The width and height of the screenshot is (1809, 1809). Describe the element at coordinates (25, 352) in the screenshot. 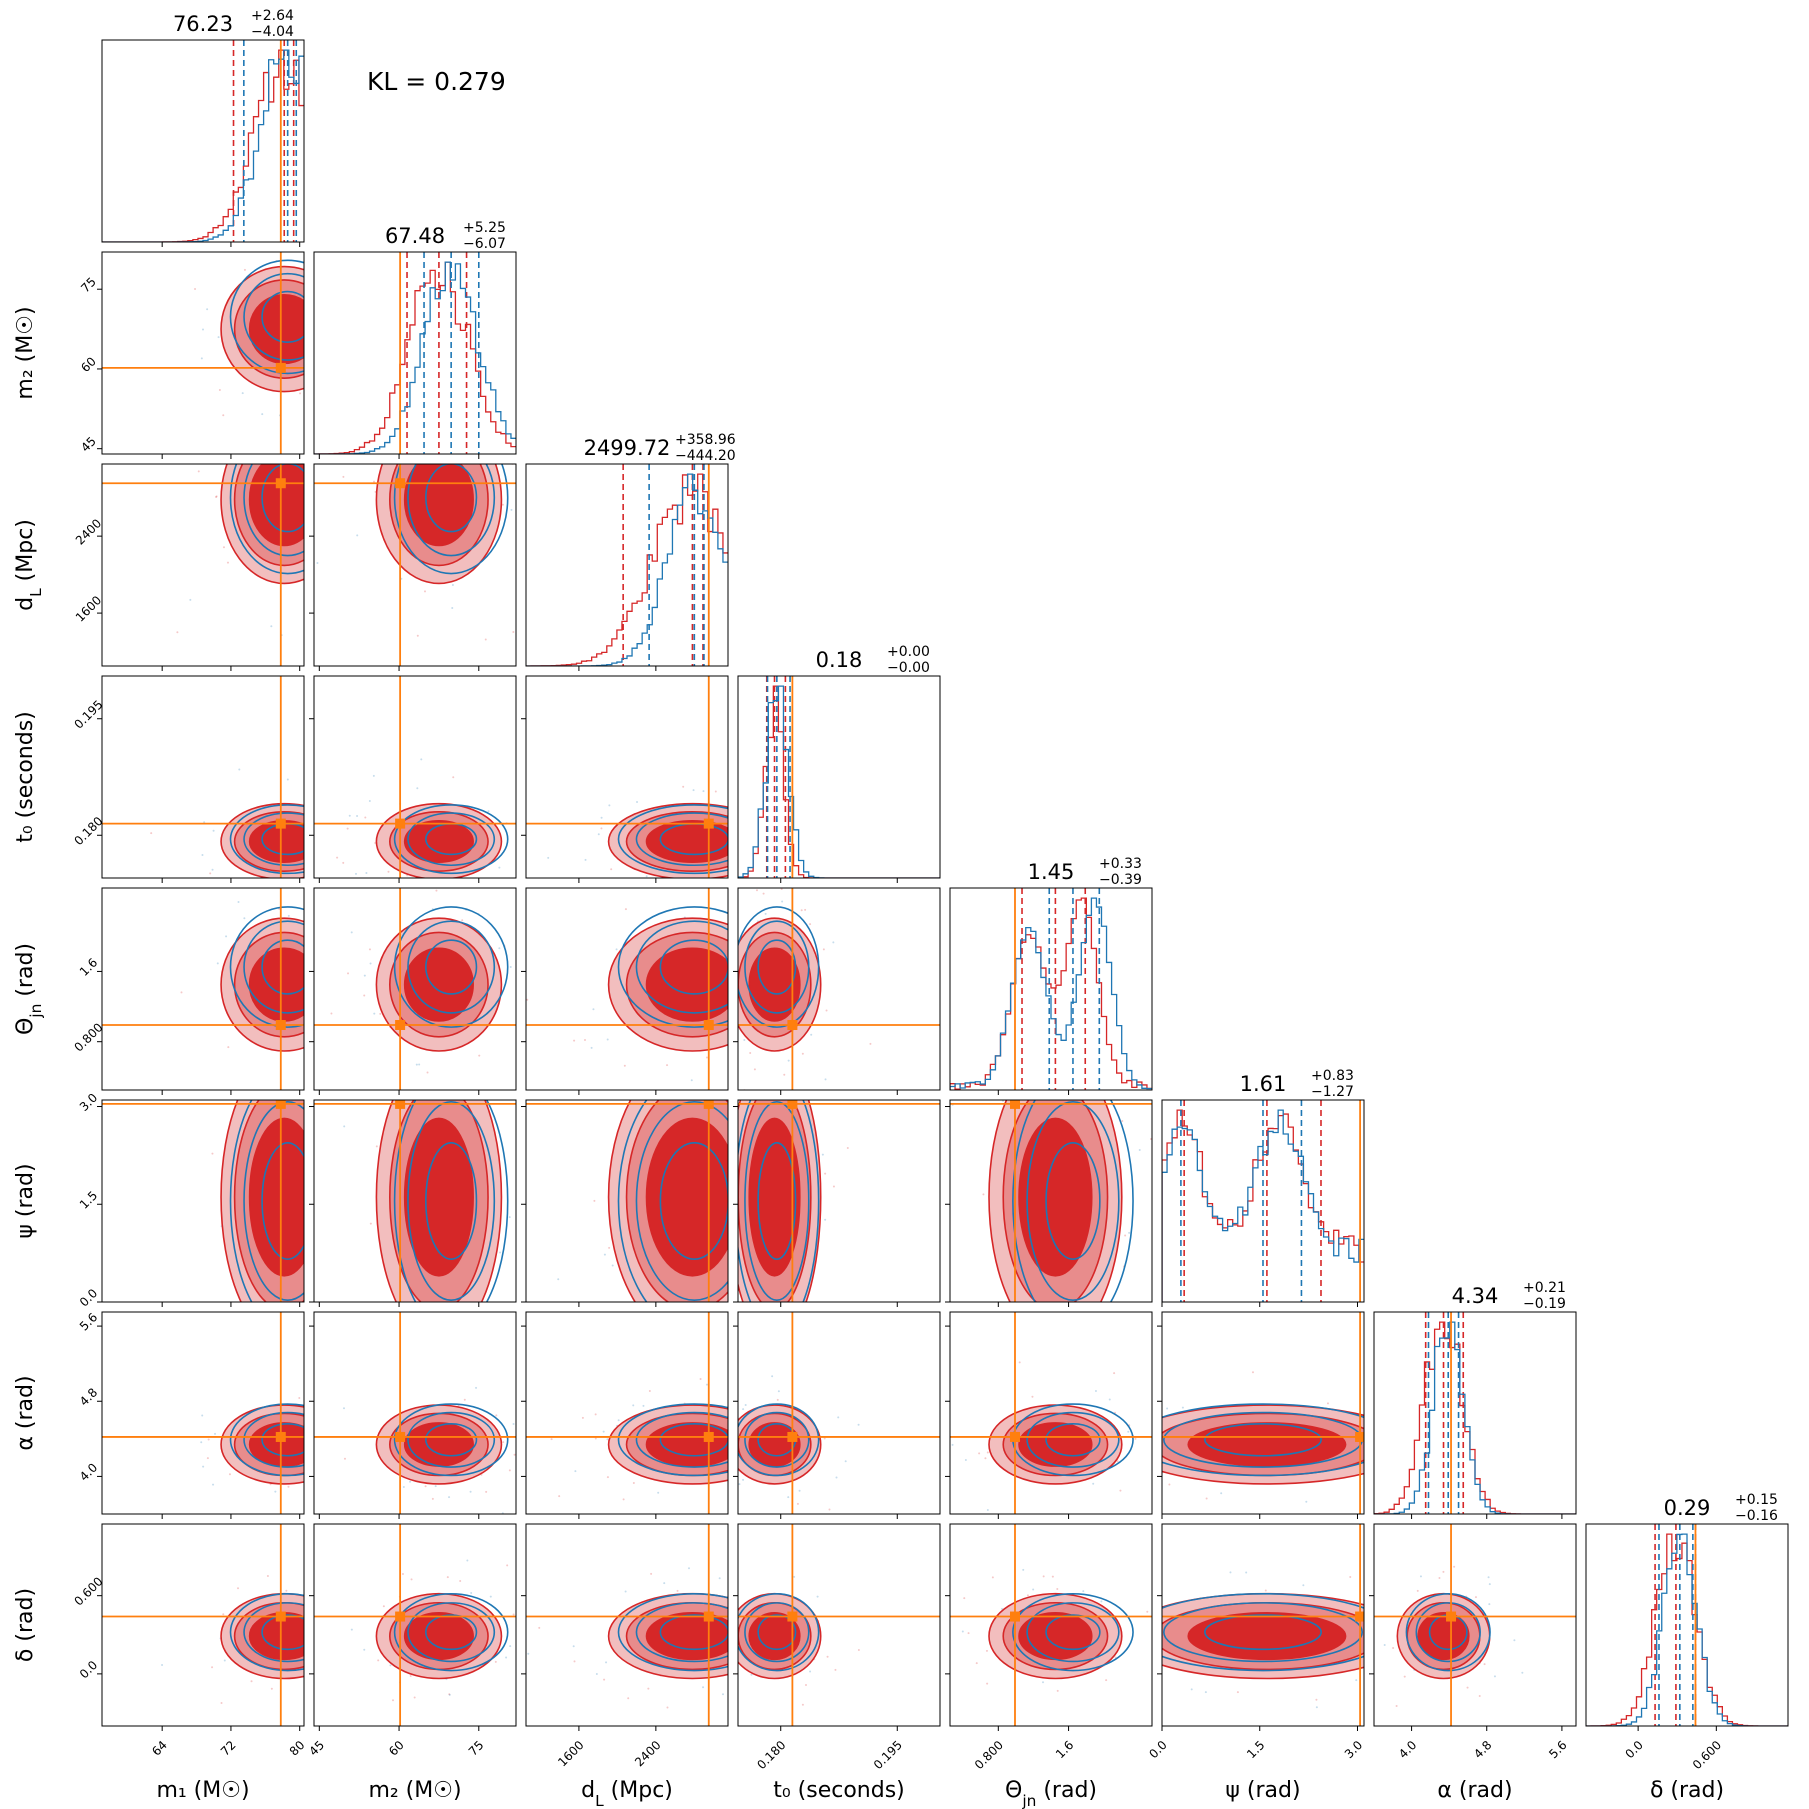

I see `y-axis-label-m2: m₂ (M☉)` at that location.